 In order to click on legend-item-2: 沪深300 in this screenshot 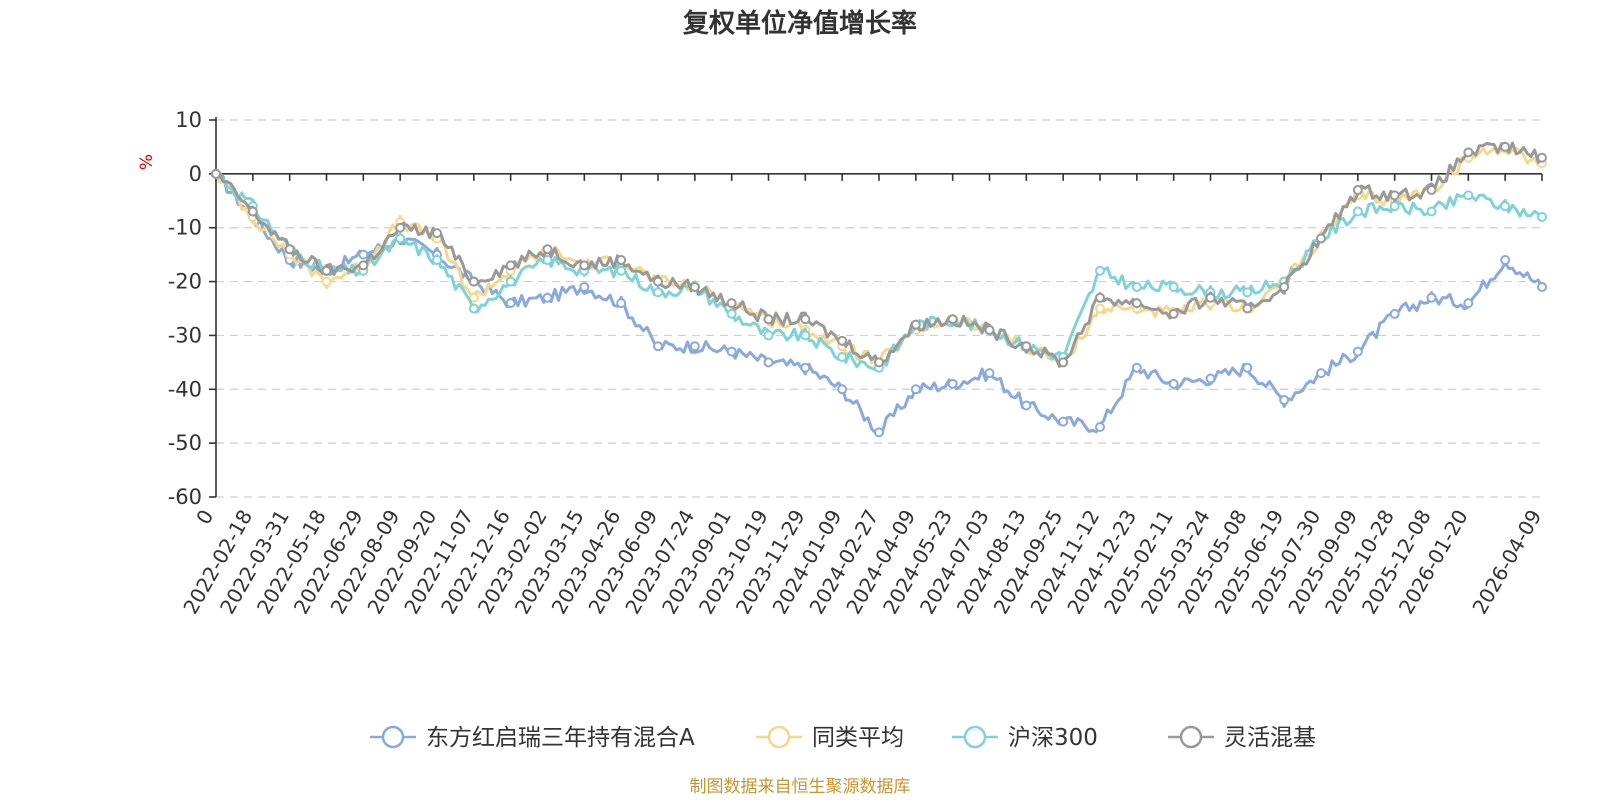, I will do `click(1025, 738)`.